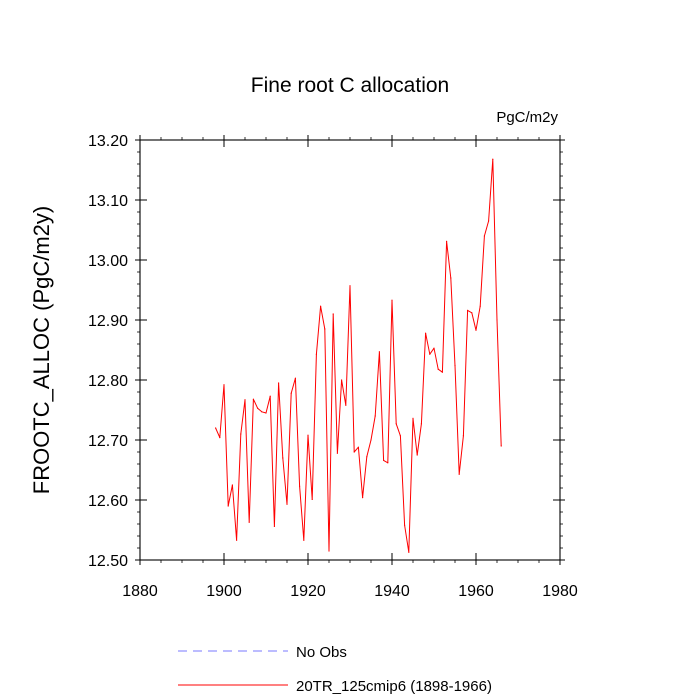 This screenshot has height=700, width=700. What do you see at coordinates (108, 201) in the screenshot?
I see `y-tick-label: 13.10` at bounding box center [108, 201].